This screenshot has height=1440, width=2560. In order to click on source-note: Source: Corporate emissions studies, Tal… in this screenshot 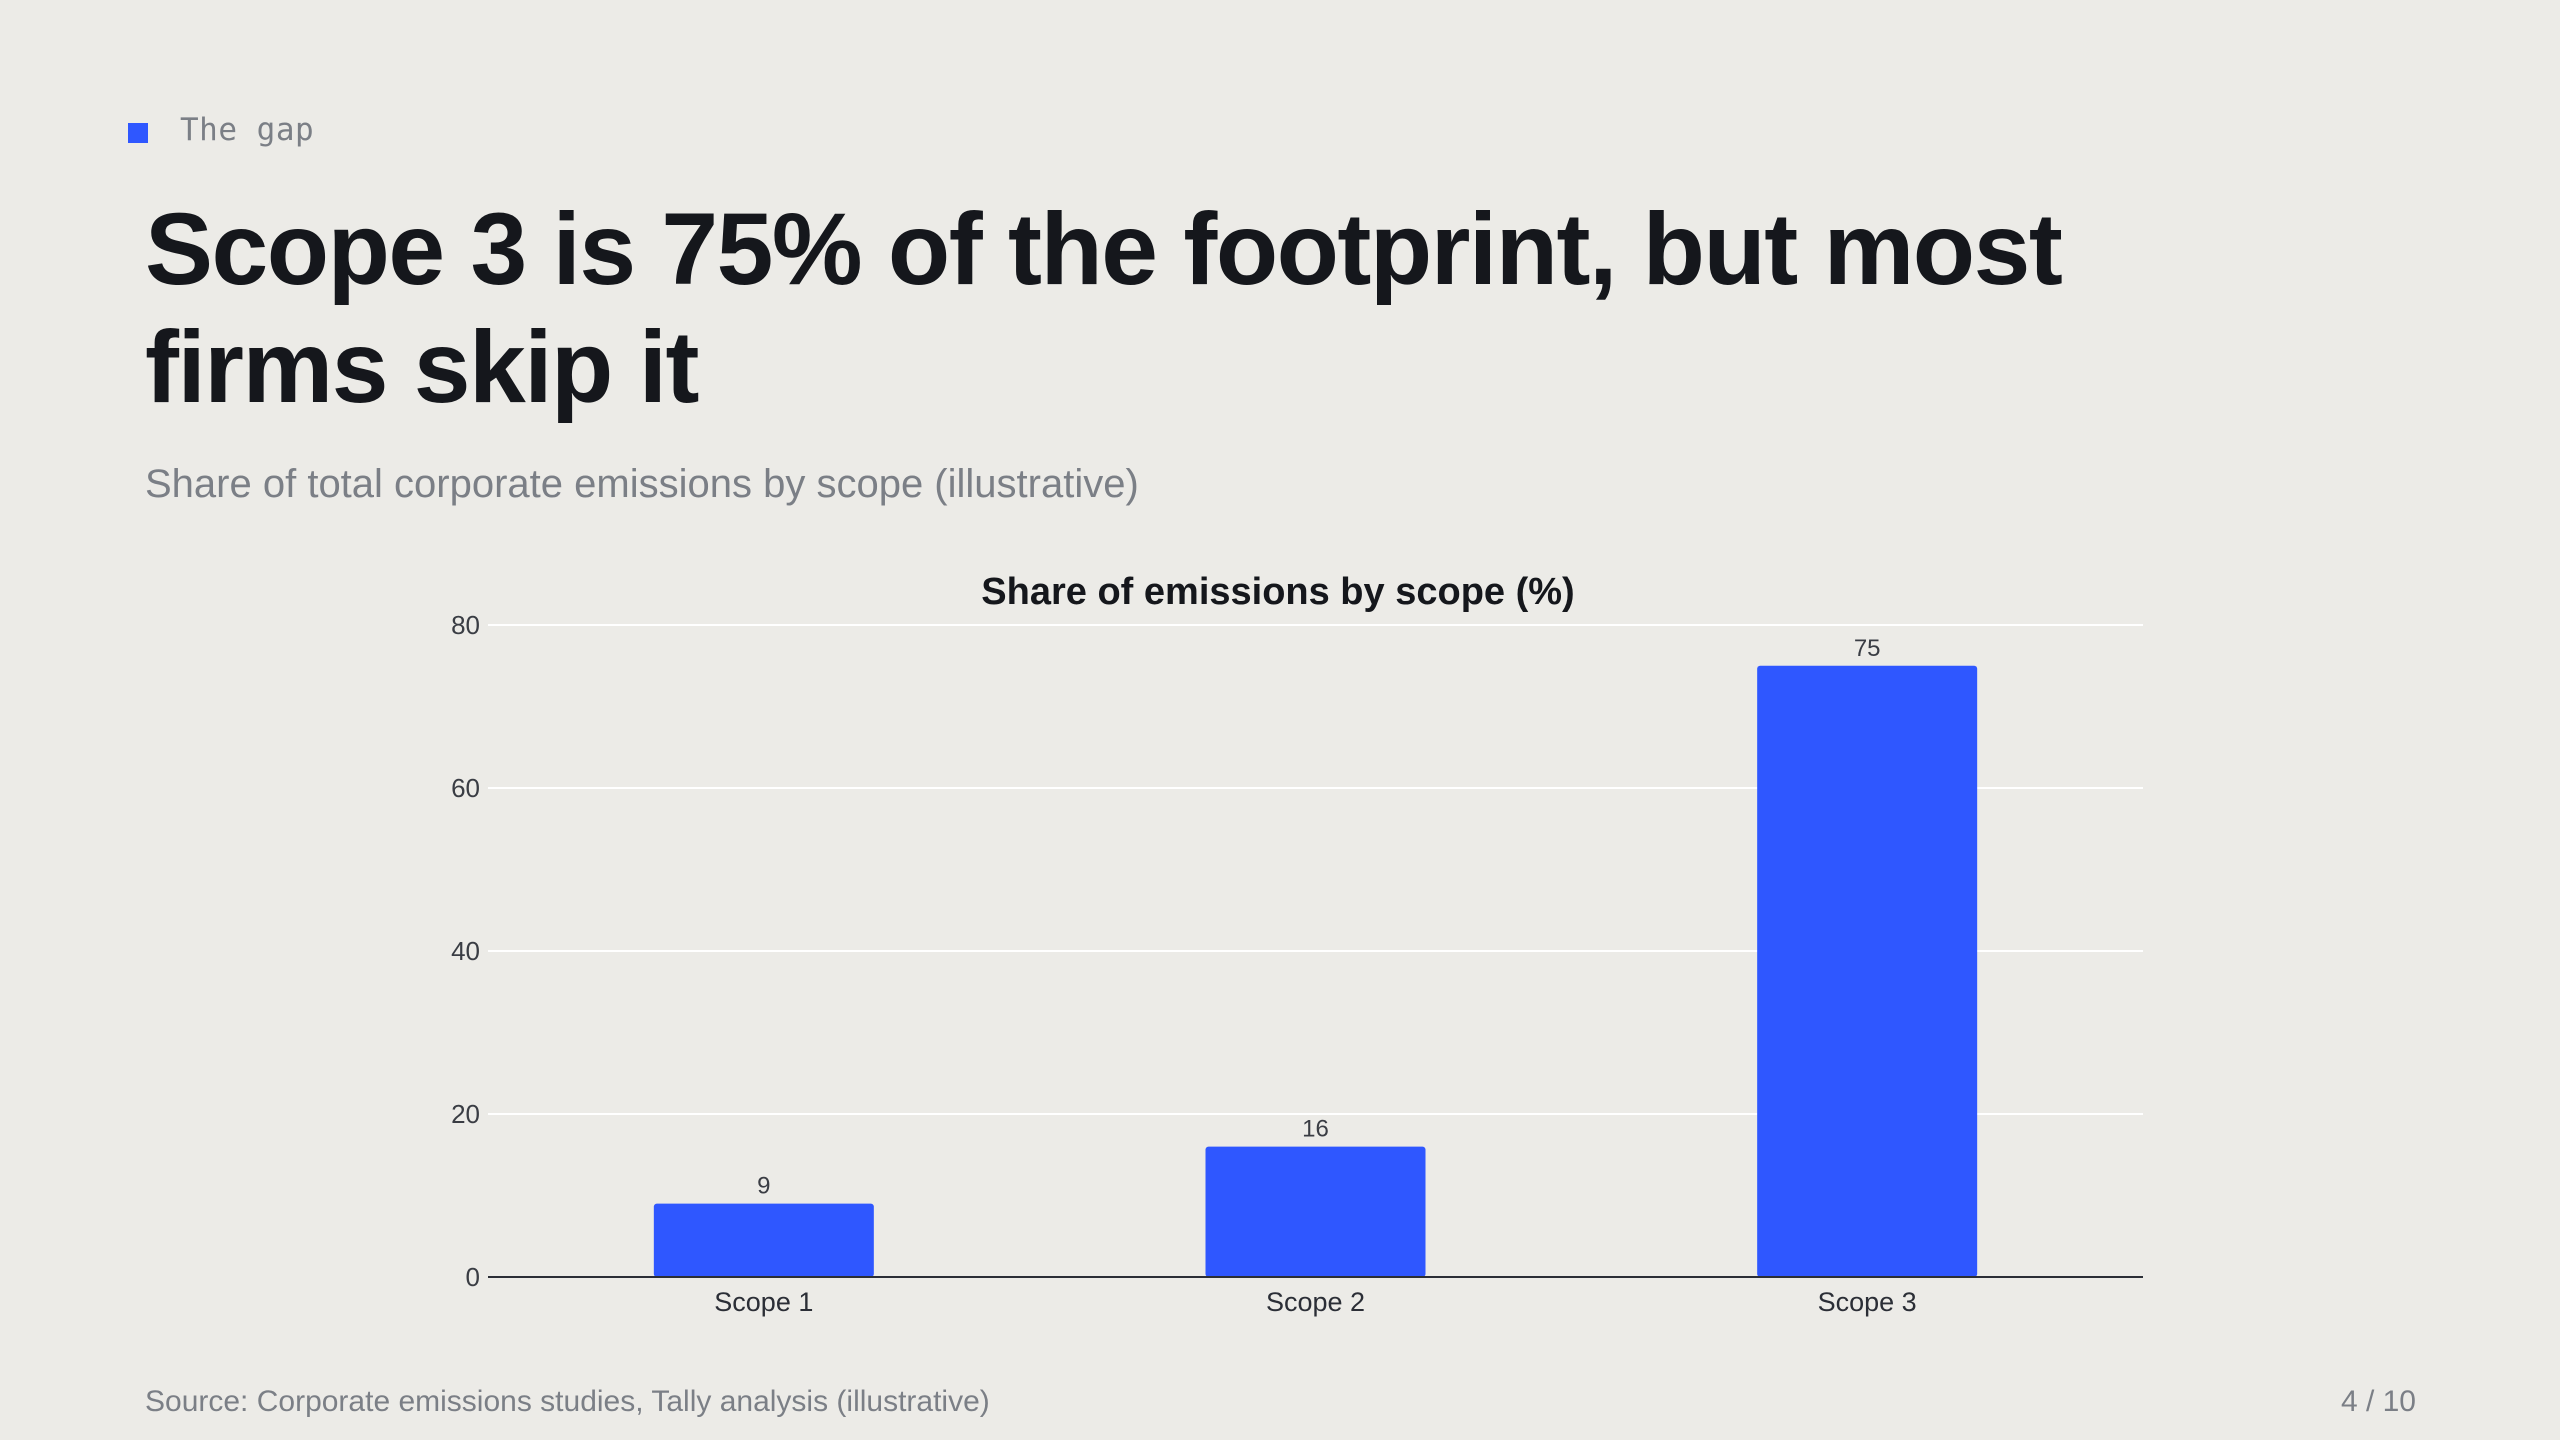, I will do `click(567, 1401)`.